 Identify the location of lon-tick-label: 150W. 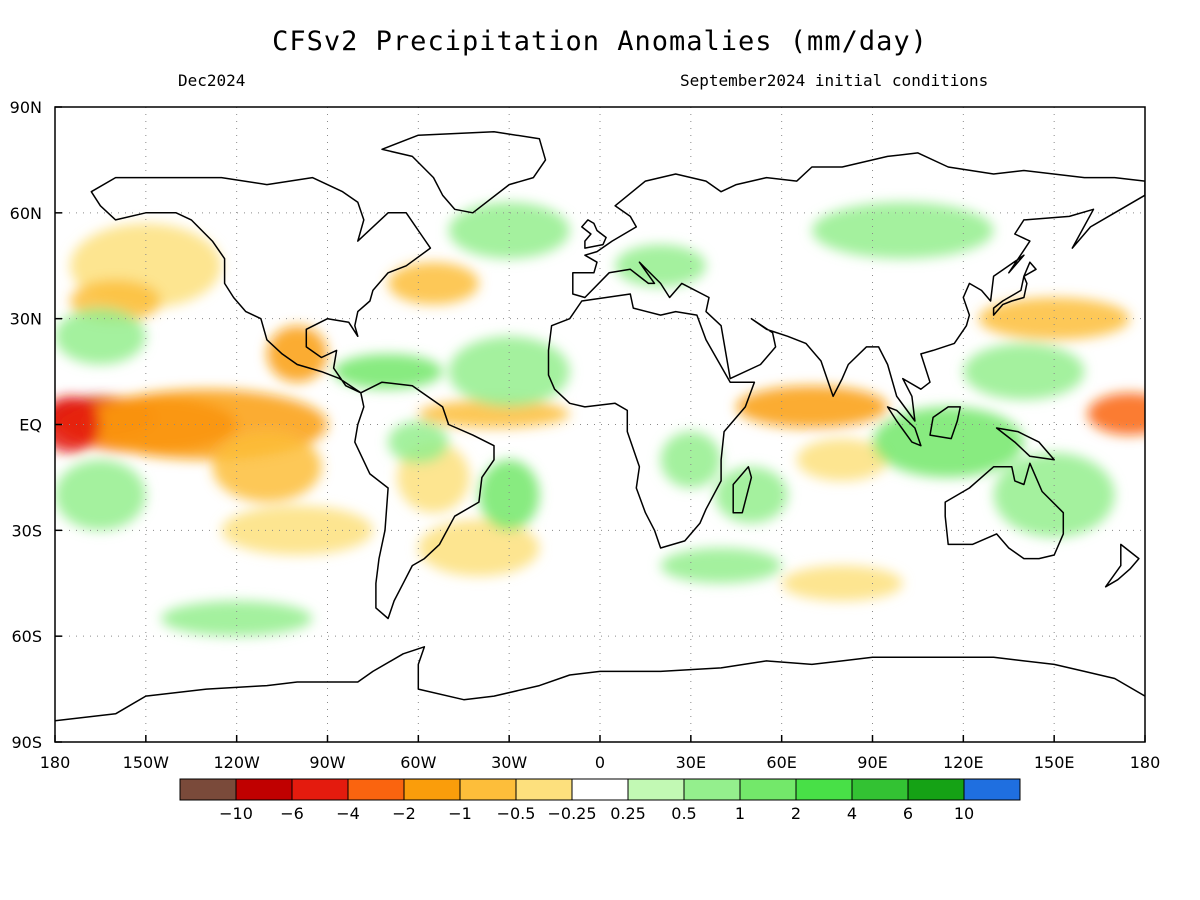
(146, 762).